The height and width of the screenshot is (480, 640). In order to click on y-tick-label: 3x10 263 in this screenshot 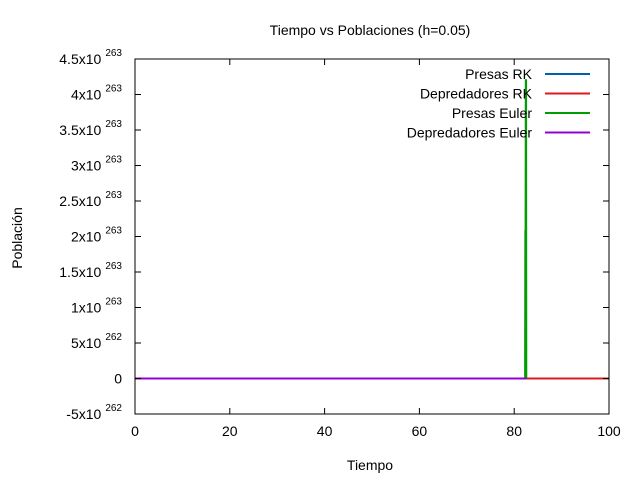, I will do `click(96, 164)`.